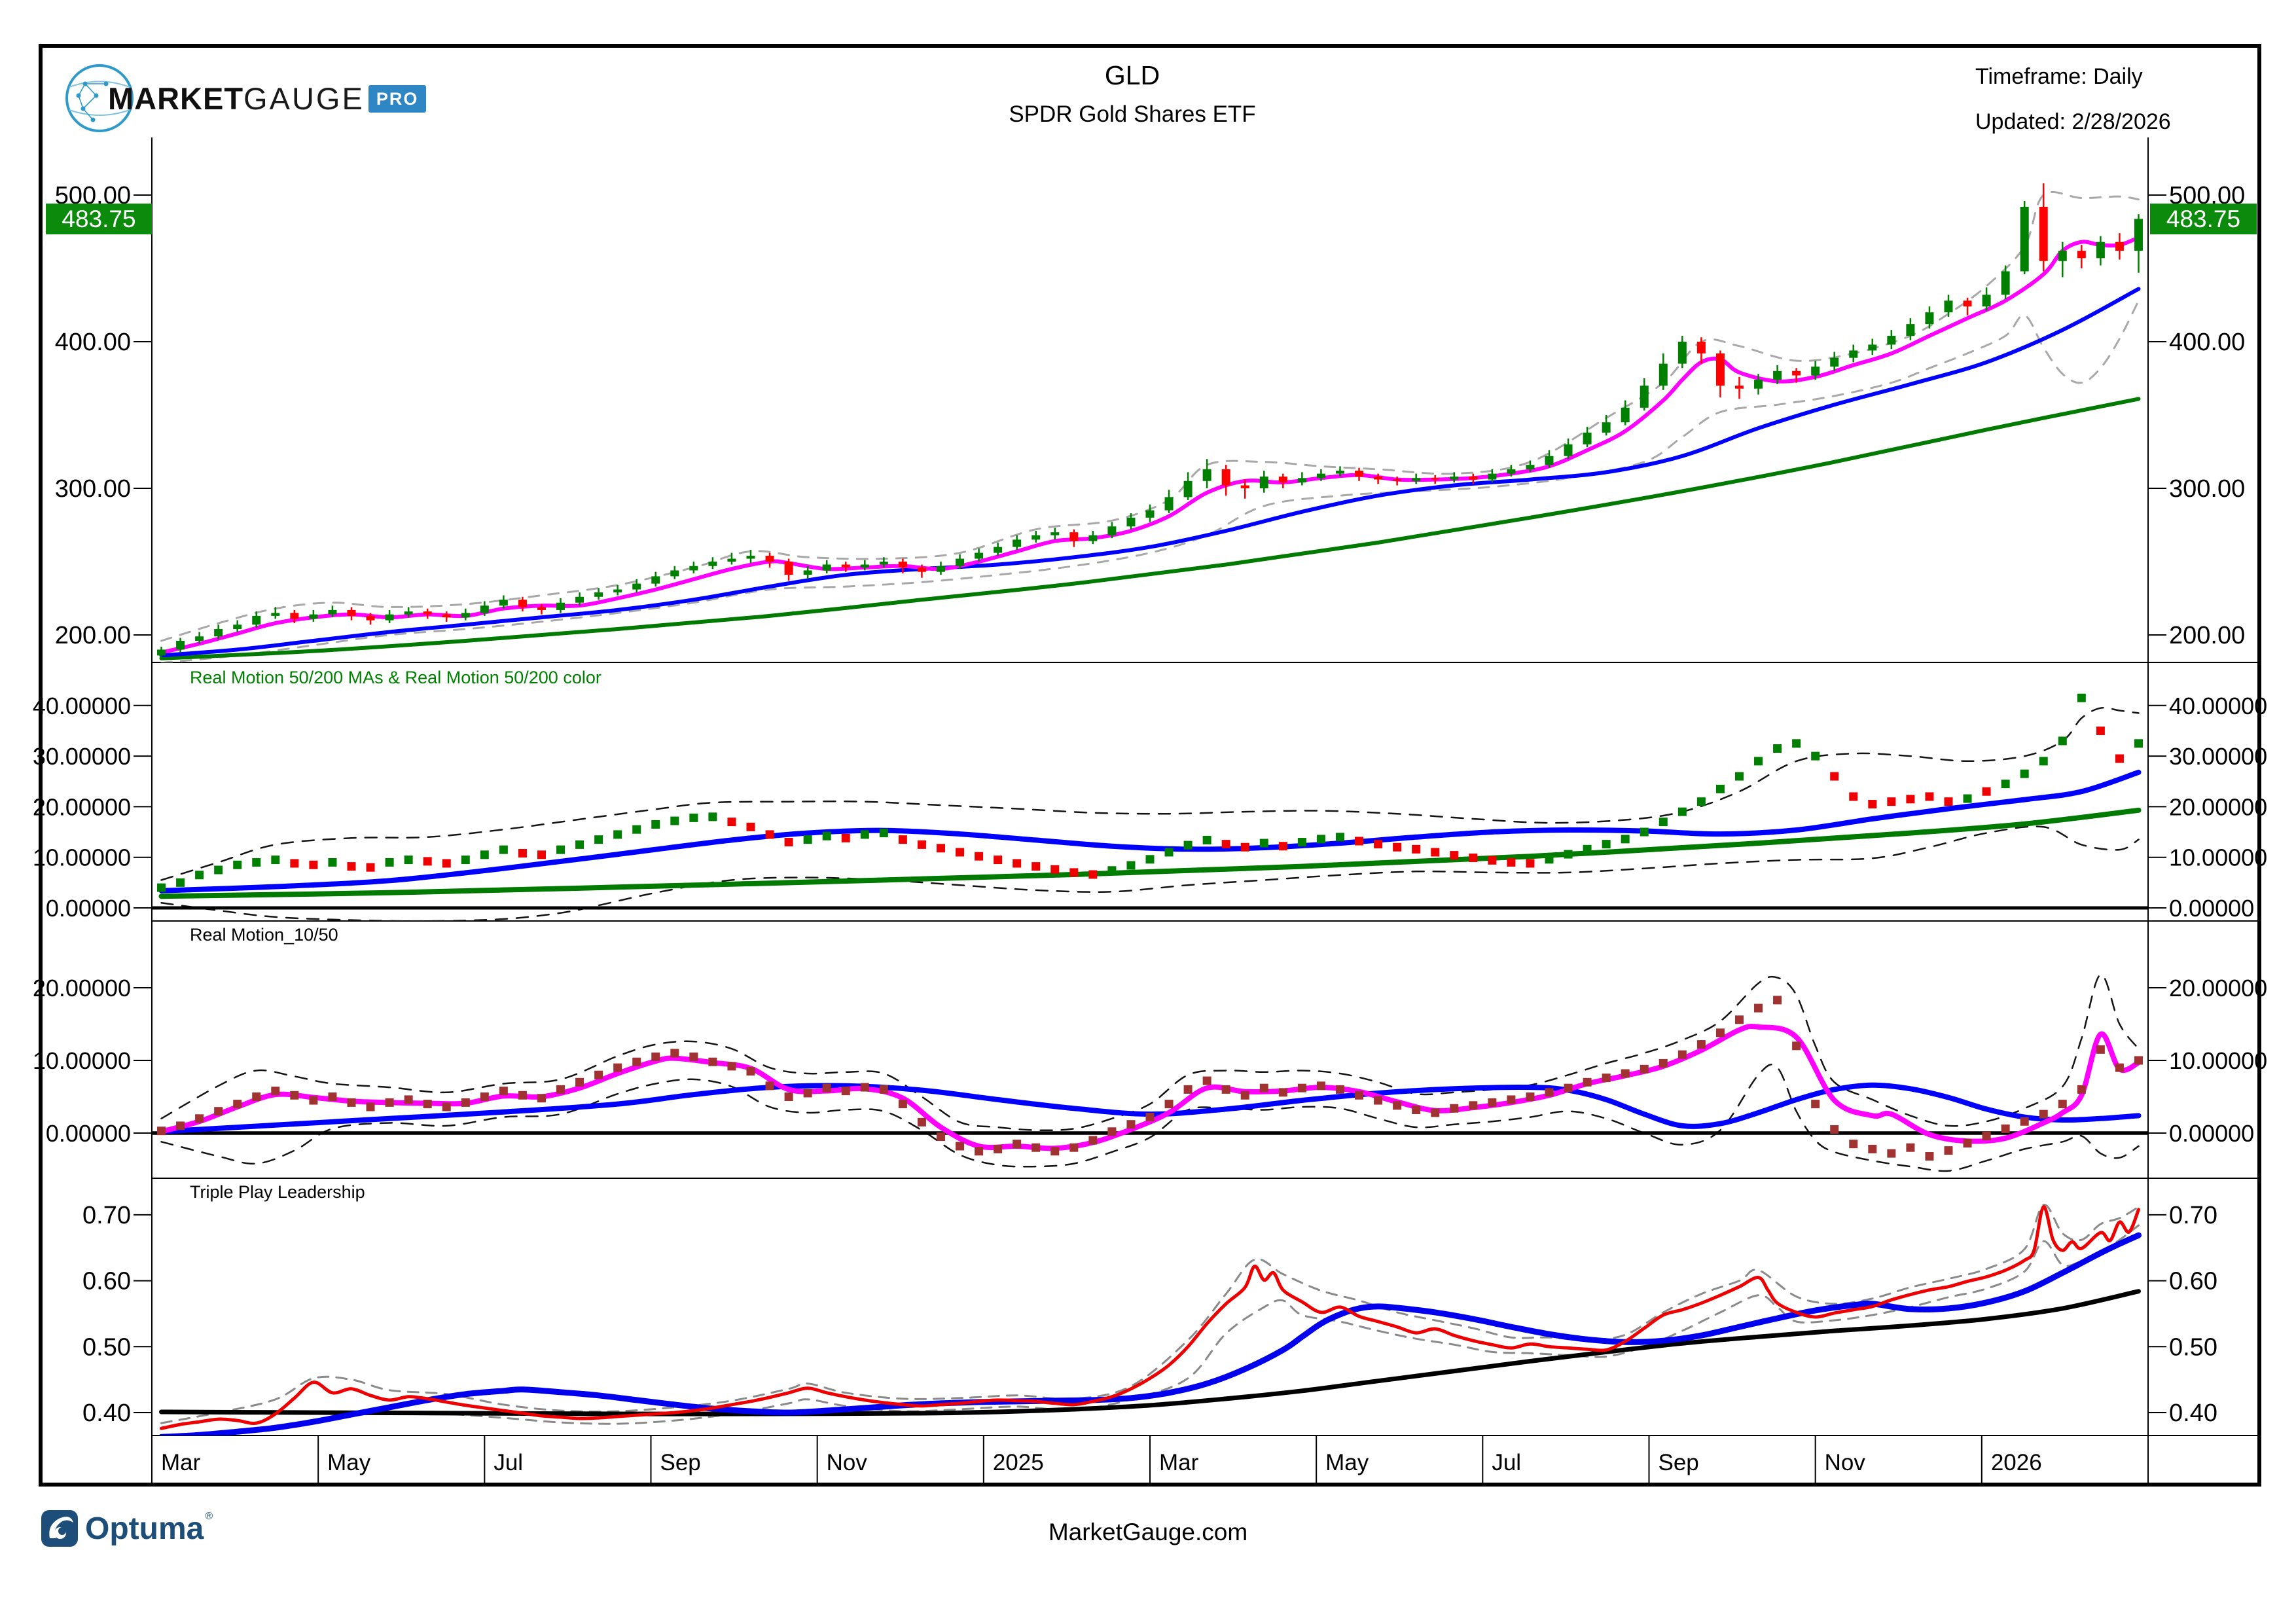 This screenshot has width=2296, height=1624. I want to click on y-tick-label-right: 0.40, so click(2193, 1413).